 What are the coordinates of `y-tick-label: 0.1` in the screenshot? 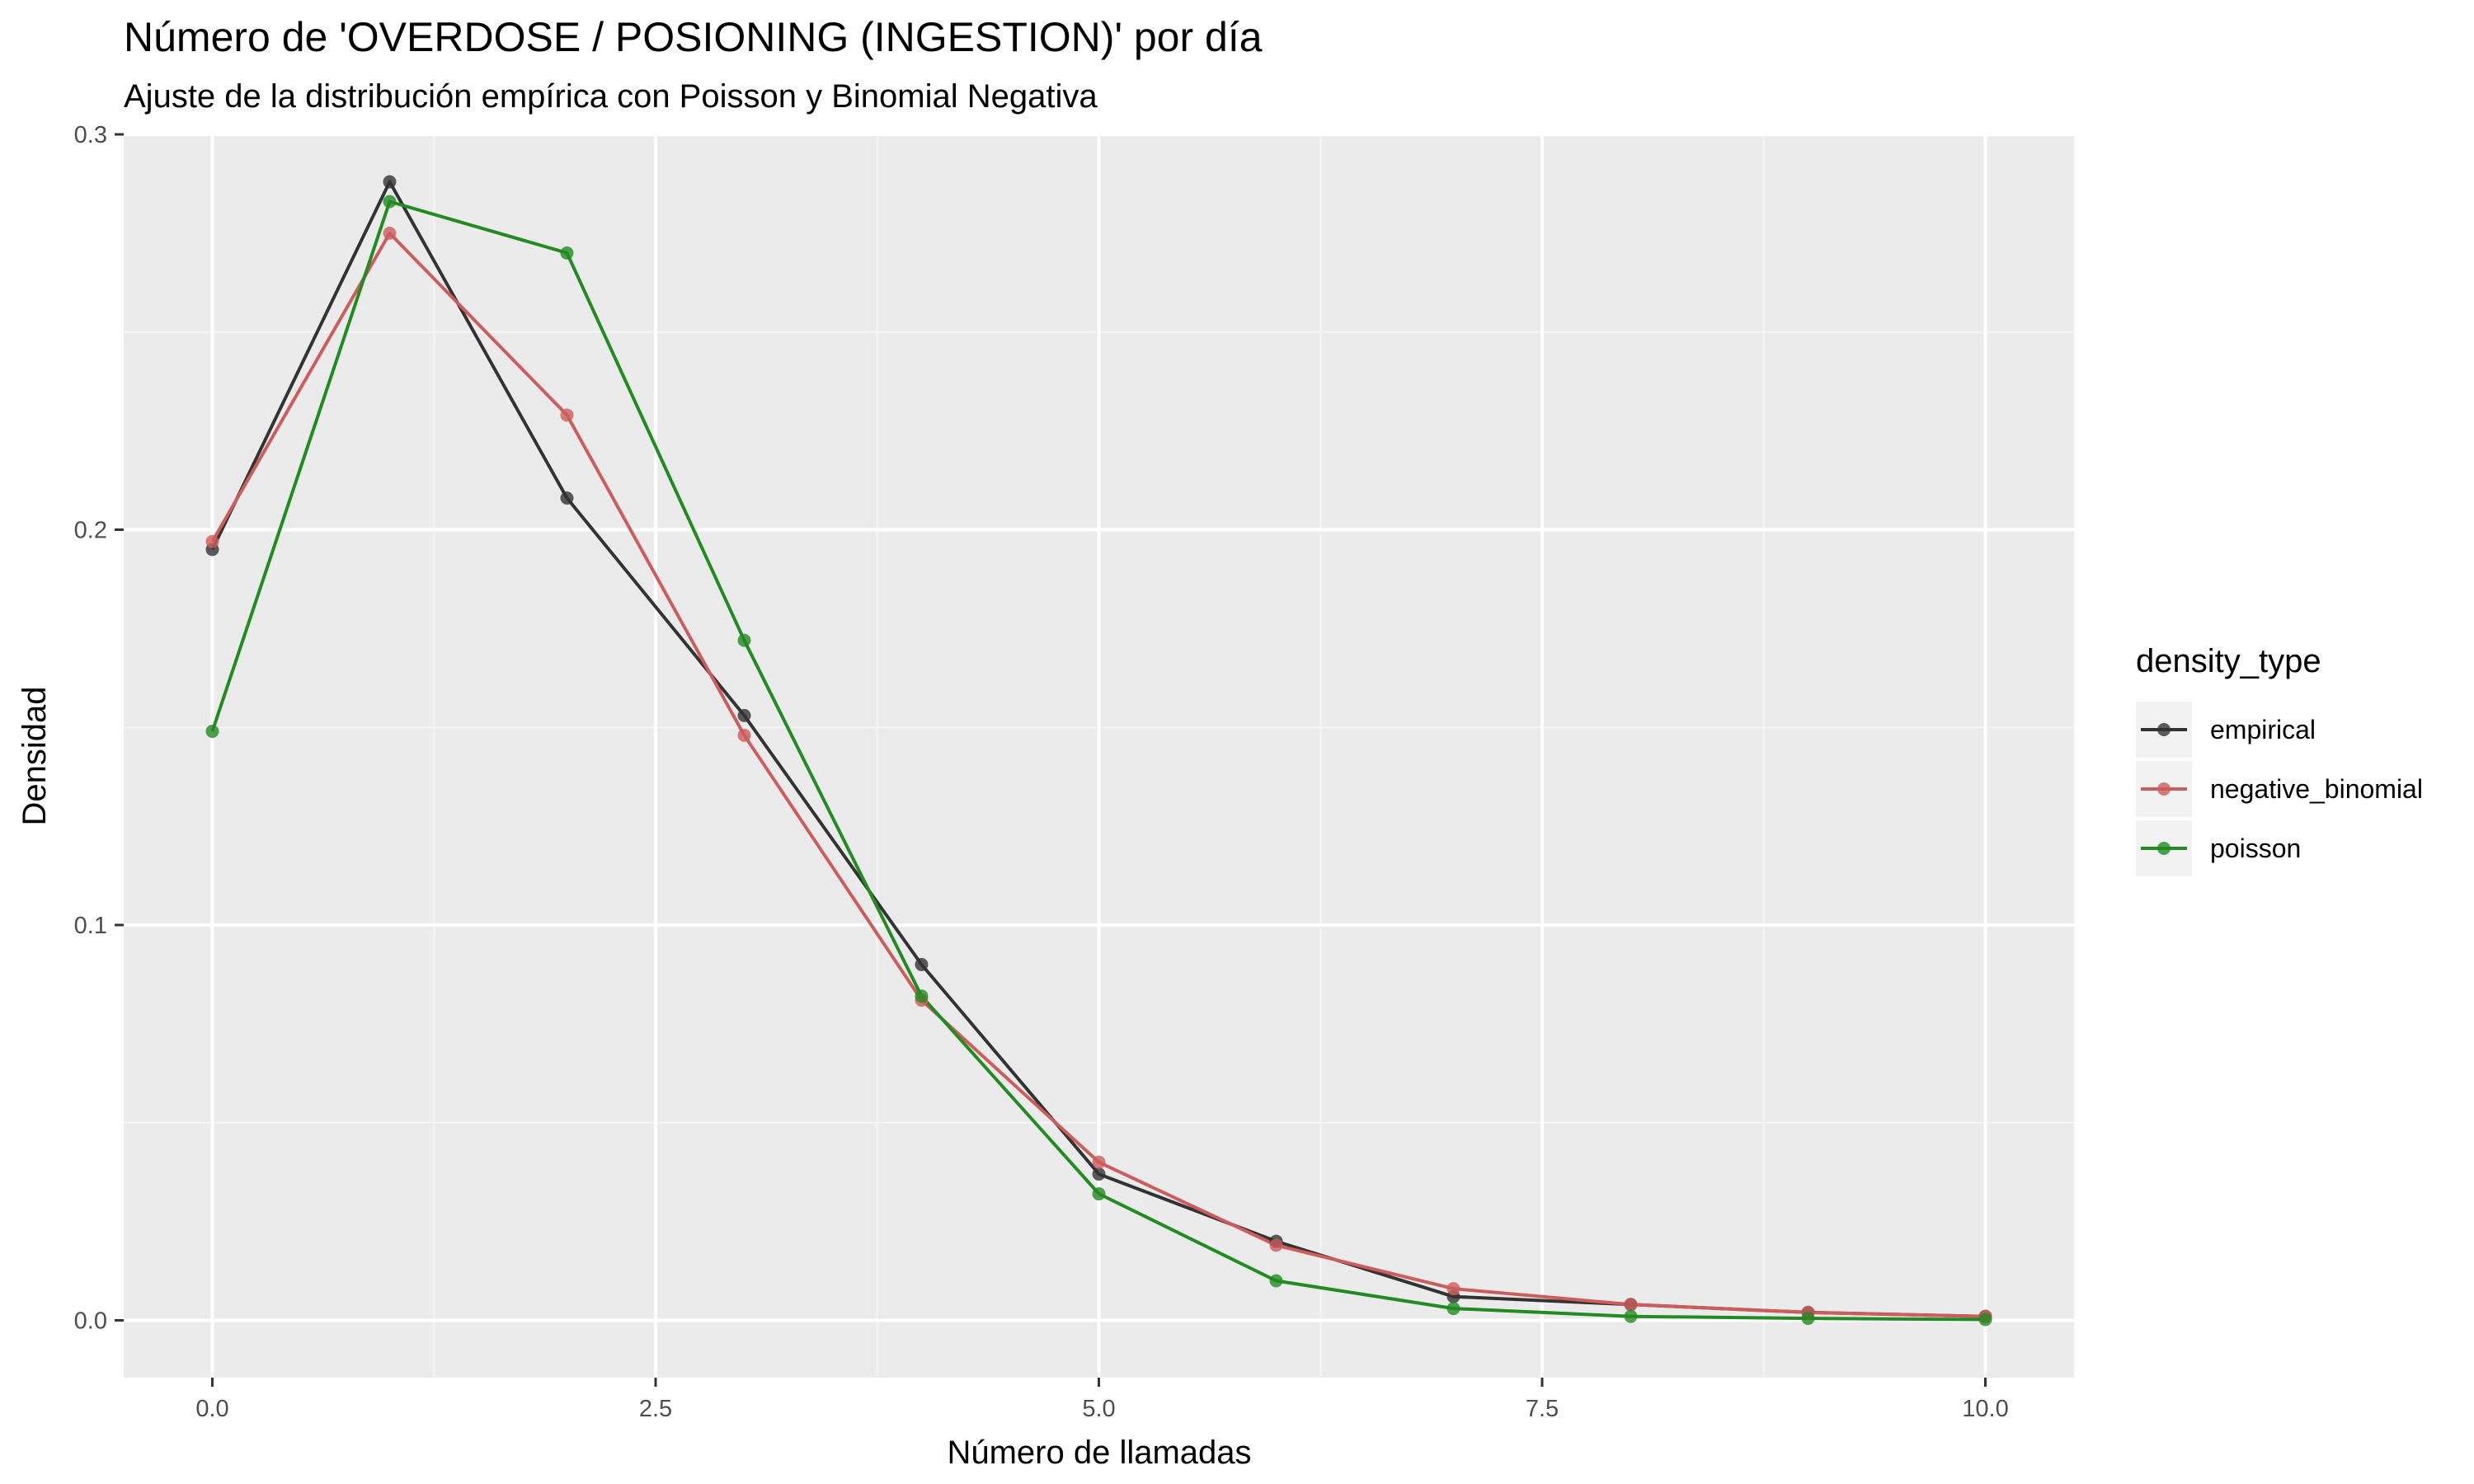 It's located at (90, 926).